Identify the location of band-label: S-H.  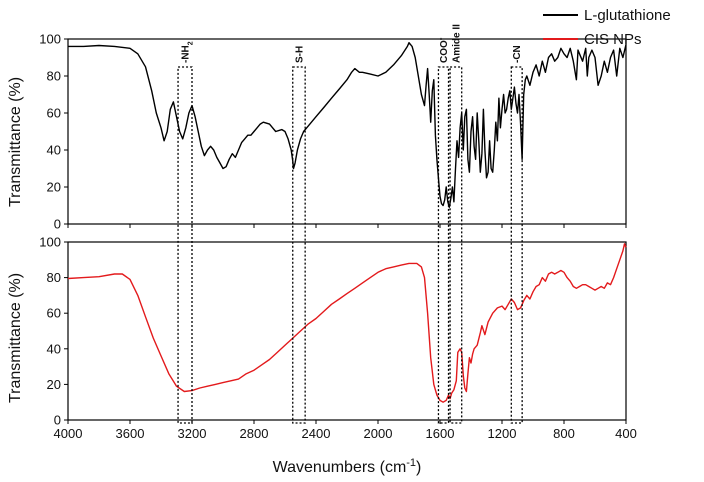
(299, 54).